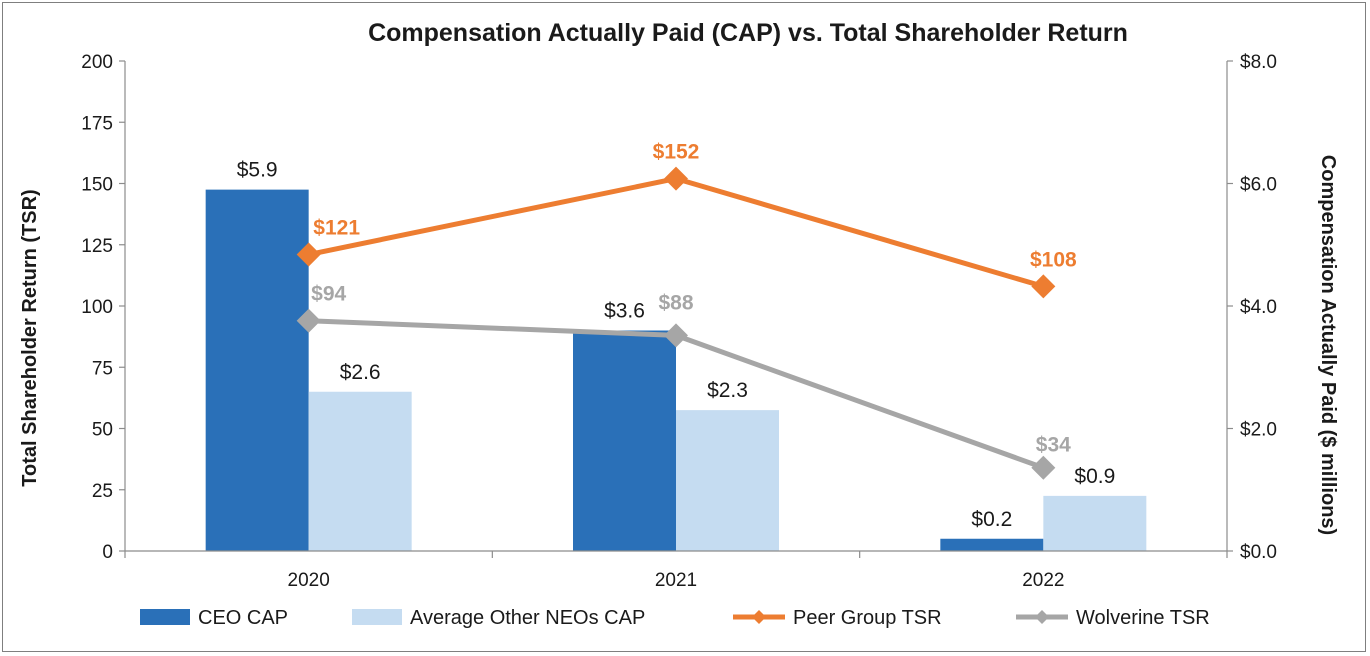 Image resolution: width=1370 pixels, height=656 pixels. I want to click on bar-data-label: $2.3, so click(727, 390).